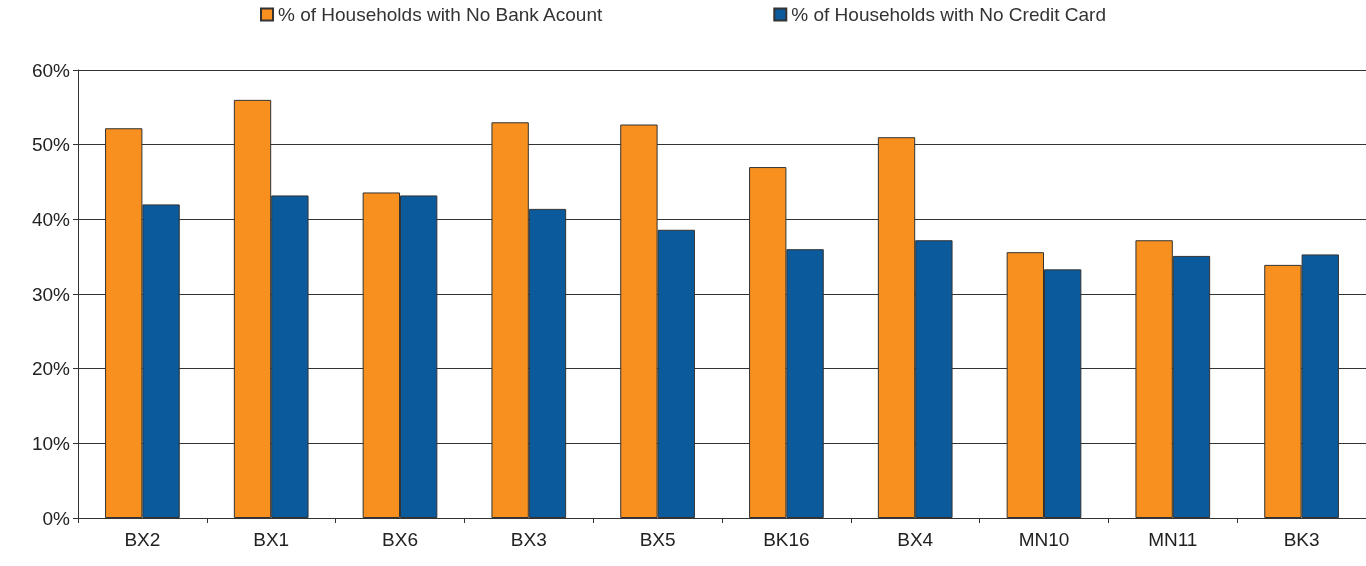  Describe the element at coordinates (142, 539) in the screenshot. I see `x-tick-label: BX2` at that location.